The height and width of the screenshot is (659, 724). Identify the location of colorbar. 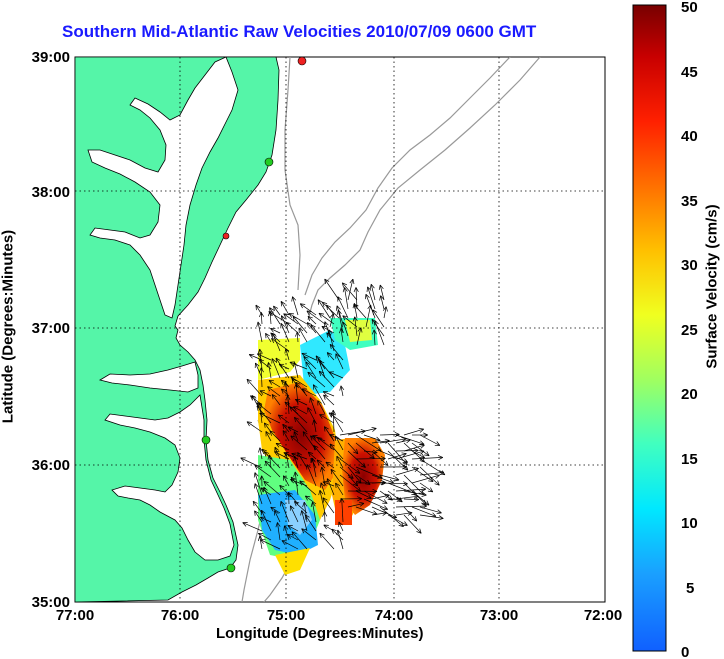
(649, 328).